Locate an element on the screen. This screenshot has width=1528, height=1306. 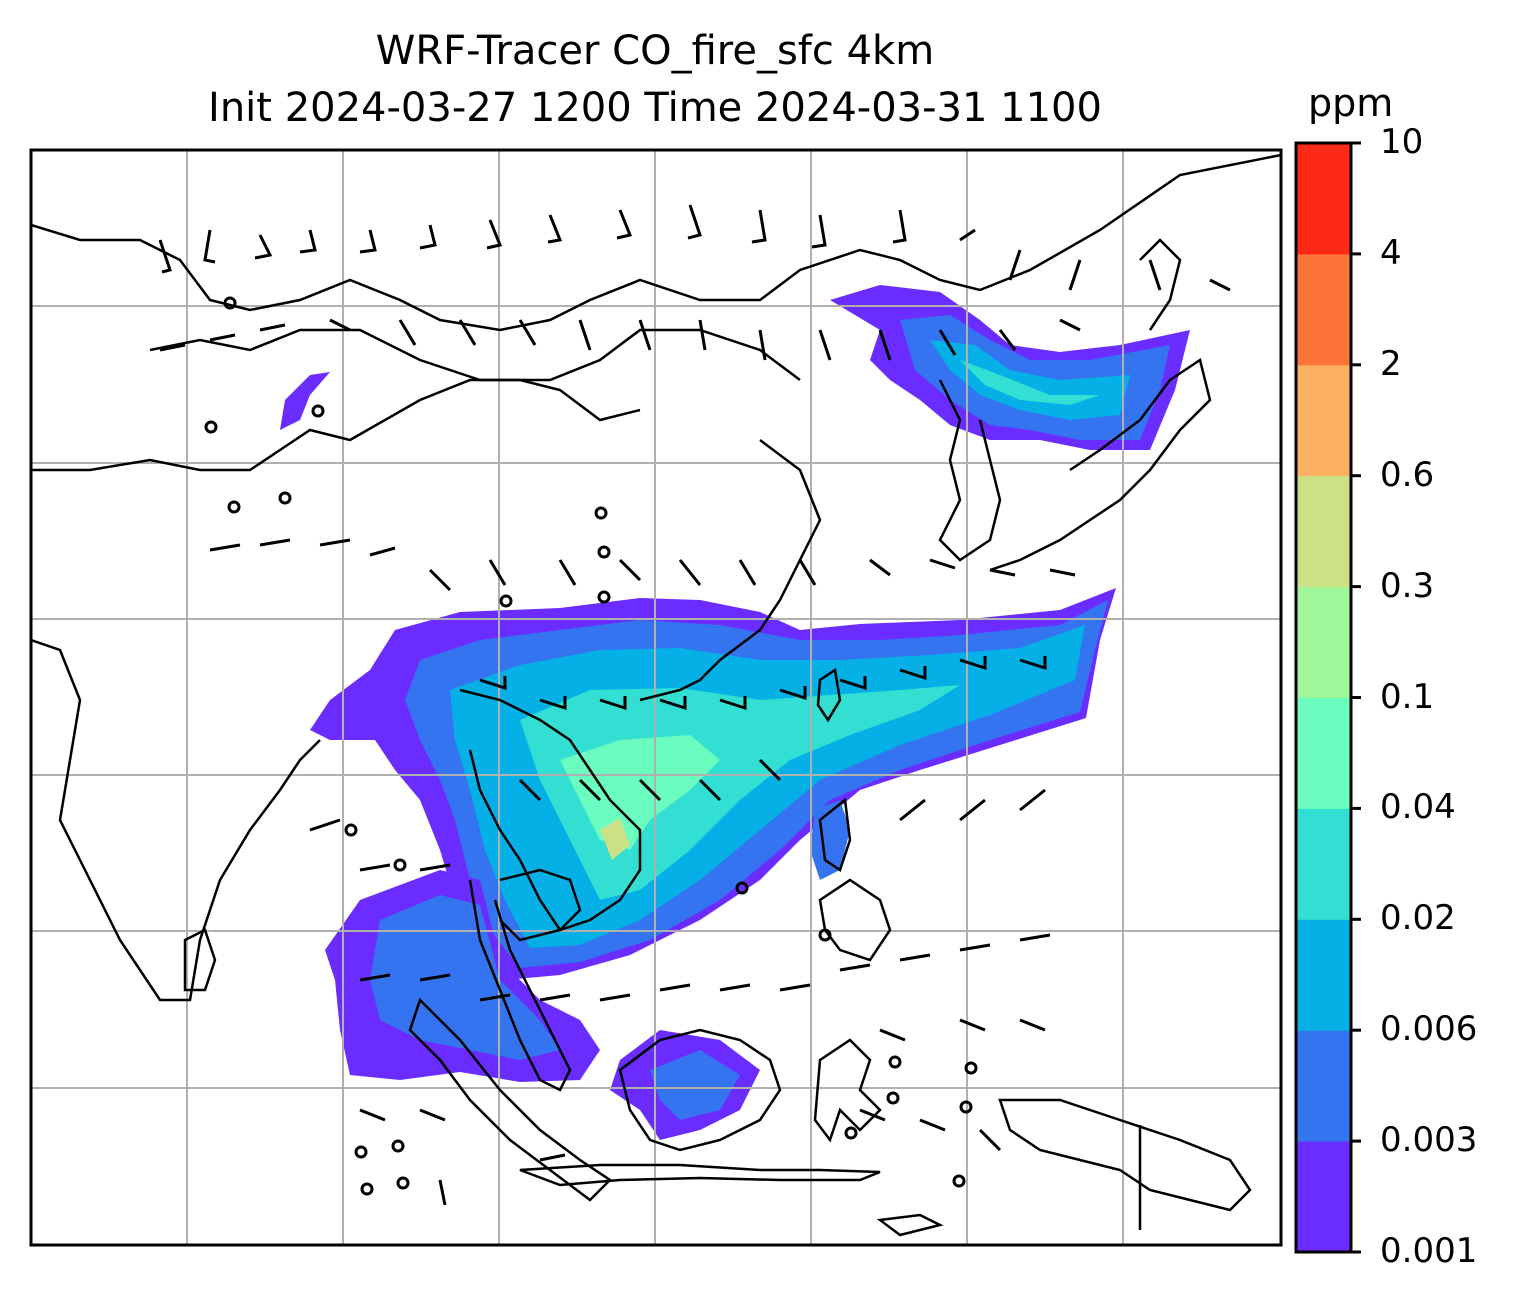
colorbar is located at coordinates (1327, 697).